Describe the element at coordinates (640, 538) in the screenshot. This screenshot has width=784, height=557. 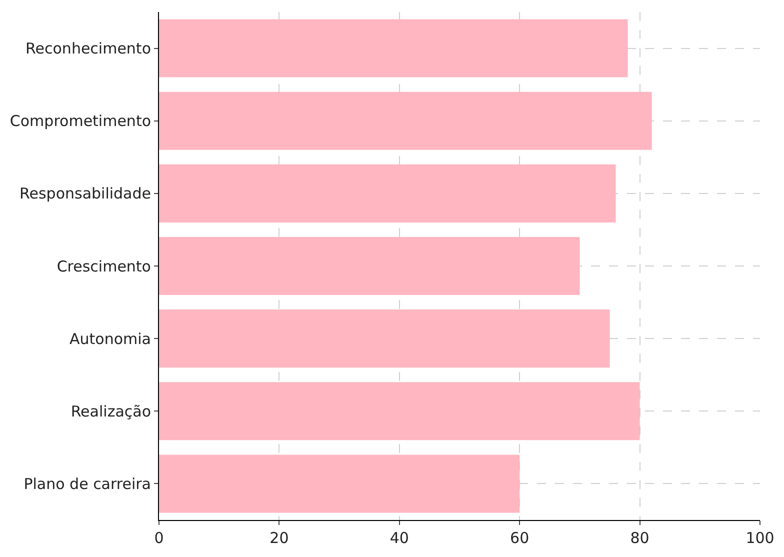
I see `x-tick-label: 80` at that location.